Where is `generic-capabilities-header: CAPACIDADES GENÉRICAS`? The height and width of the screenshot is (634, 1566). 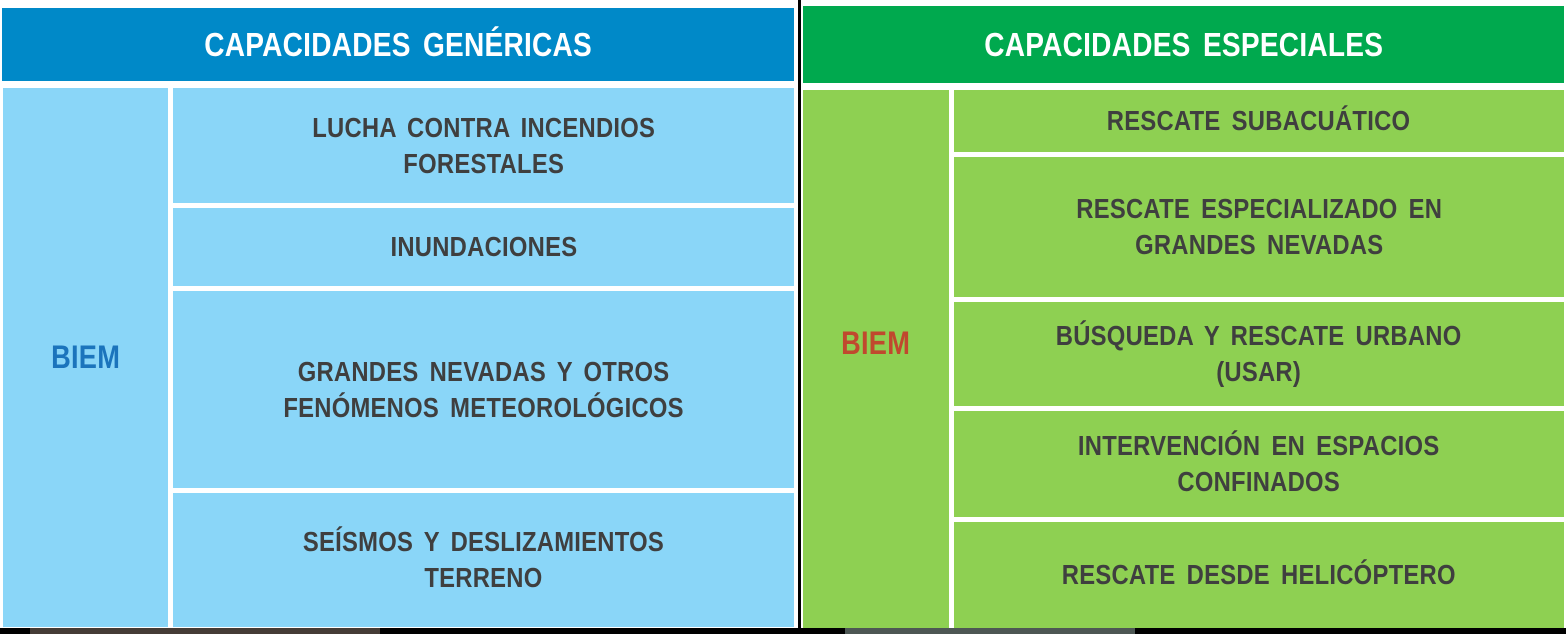
generic-capabilities-header: CAPACIDADES GENÉRICAS is located at coordinates (398, 44).